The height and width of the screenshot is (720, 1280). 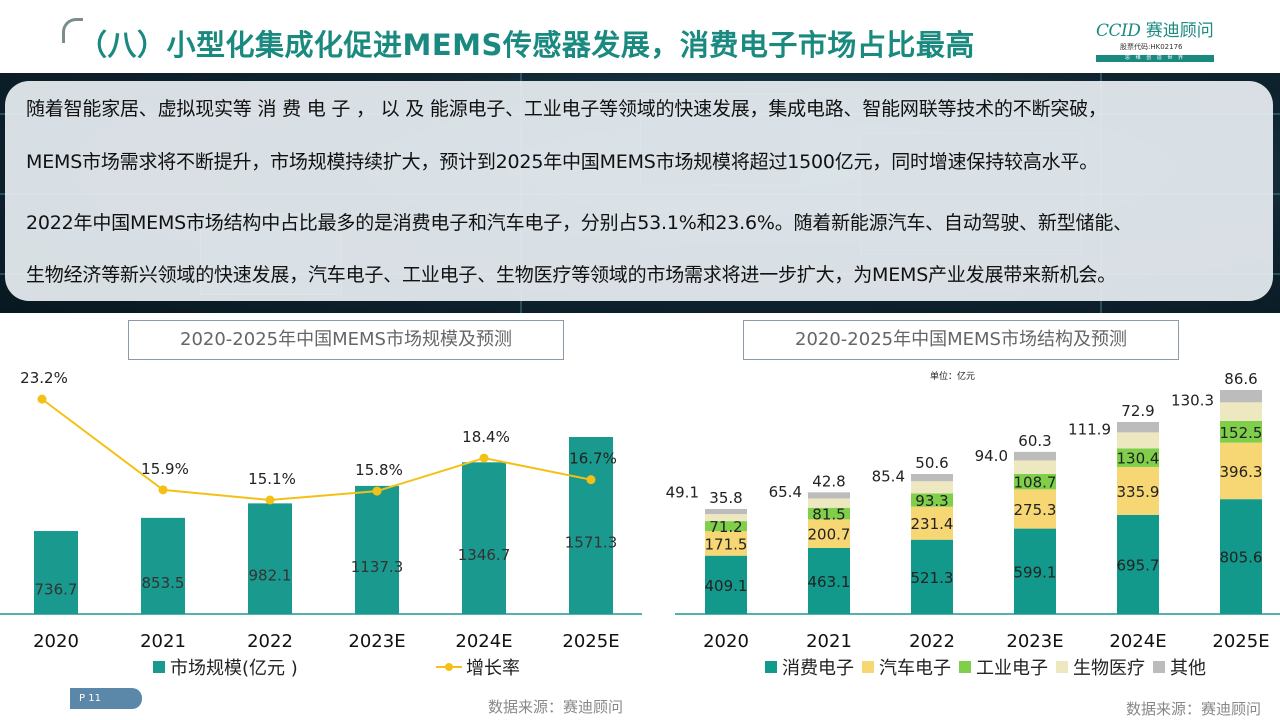 I want to click on segment-value-label: 42.8, so click(x=828, y=481).